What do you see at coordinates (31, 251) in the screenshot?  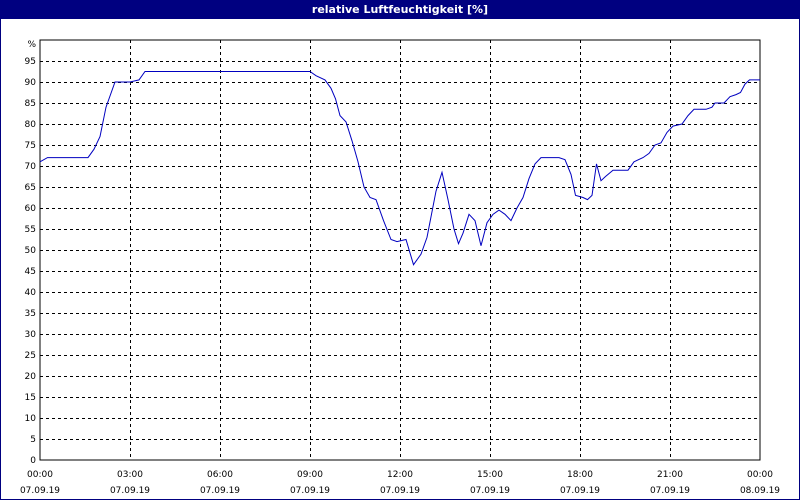 I see `y-tick-label: 50` at bounding box center [31, 251].